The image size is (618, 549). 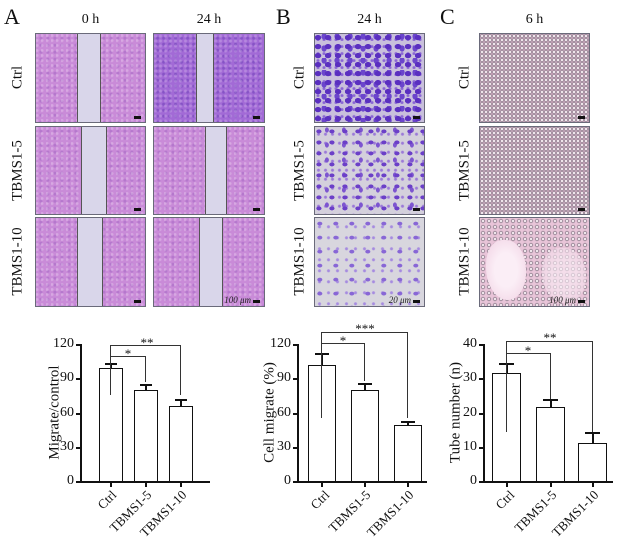 What do you see at coordinates (365, 328) in the screenshot?
I see `significance-label: ***` at bounding box center [365, 328].